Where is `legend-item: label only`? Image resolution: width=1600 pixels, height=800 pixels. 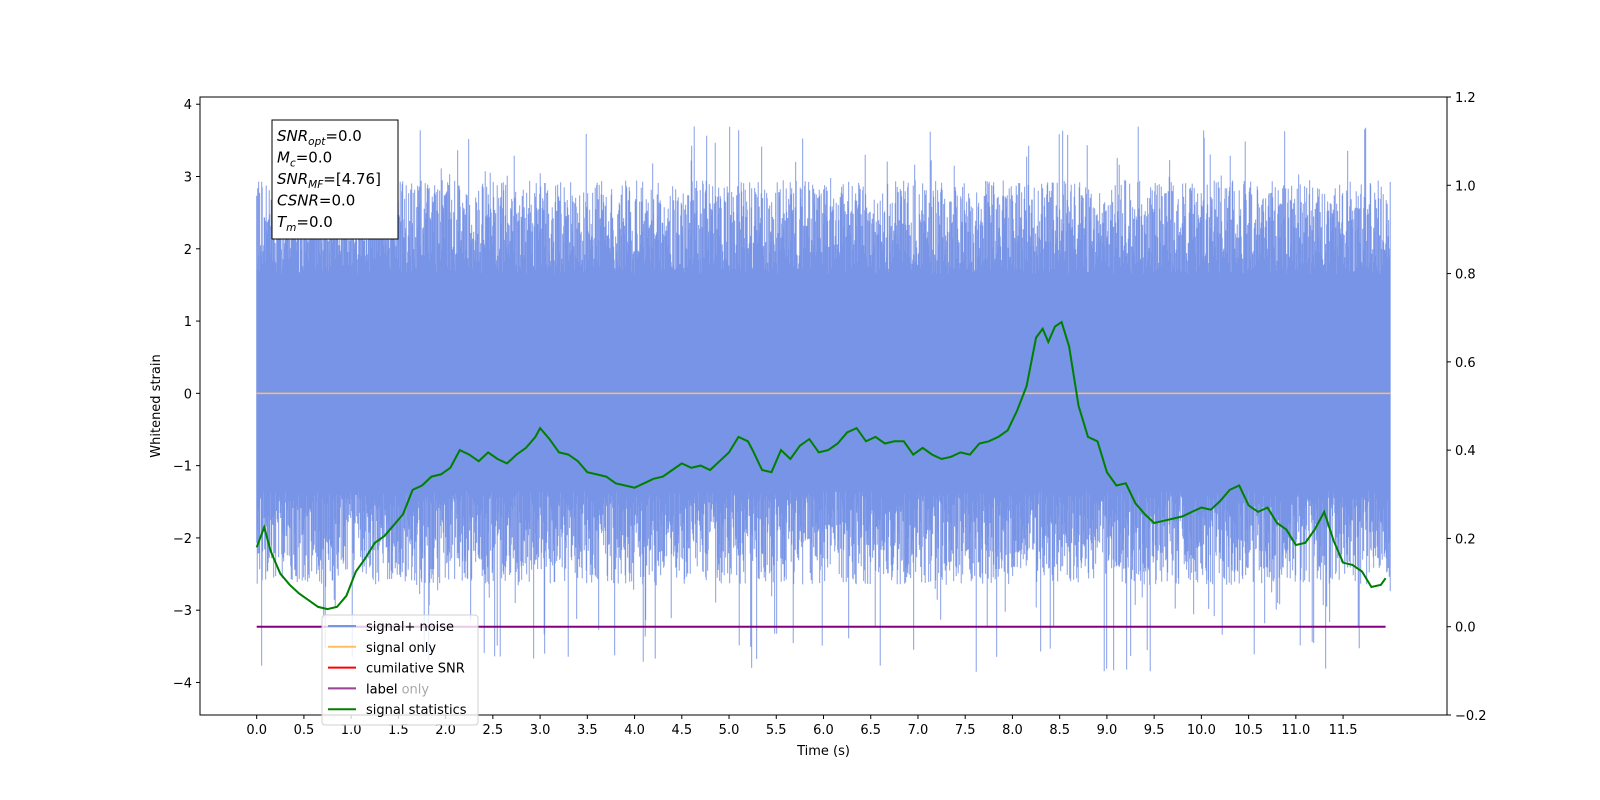
legend-item: label only is located at coordinates (378, 689).